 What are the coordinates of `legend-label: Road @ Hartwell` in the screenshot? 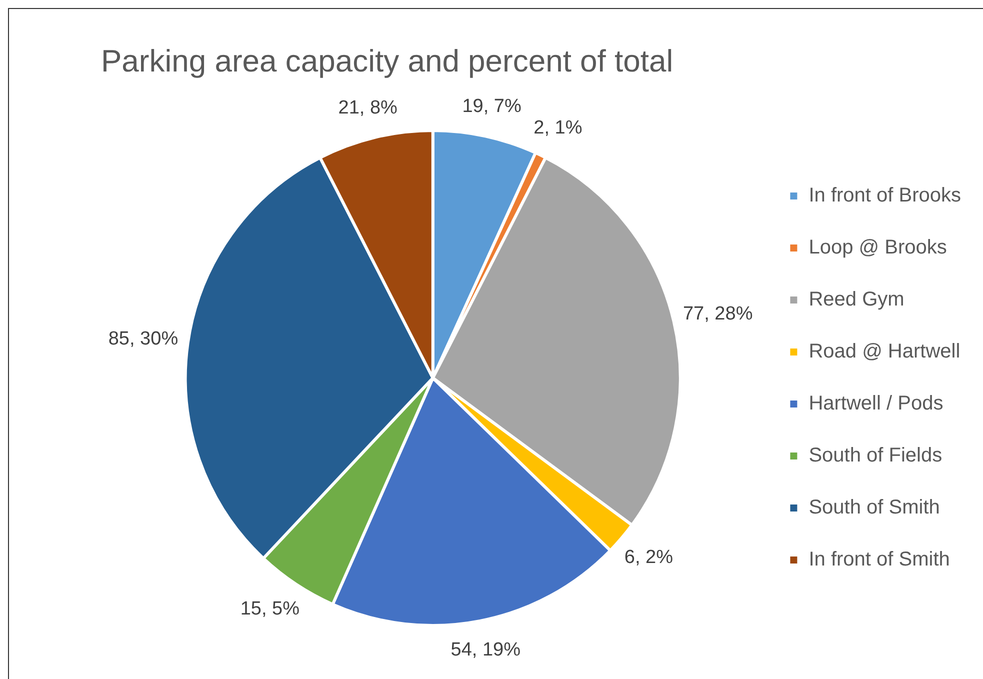 It's located at (884, 351).